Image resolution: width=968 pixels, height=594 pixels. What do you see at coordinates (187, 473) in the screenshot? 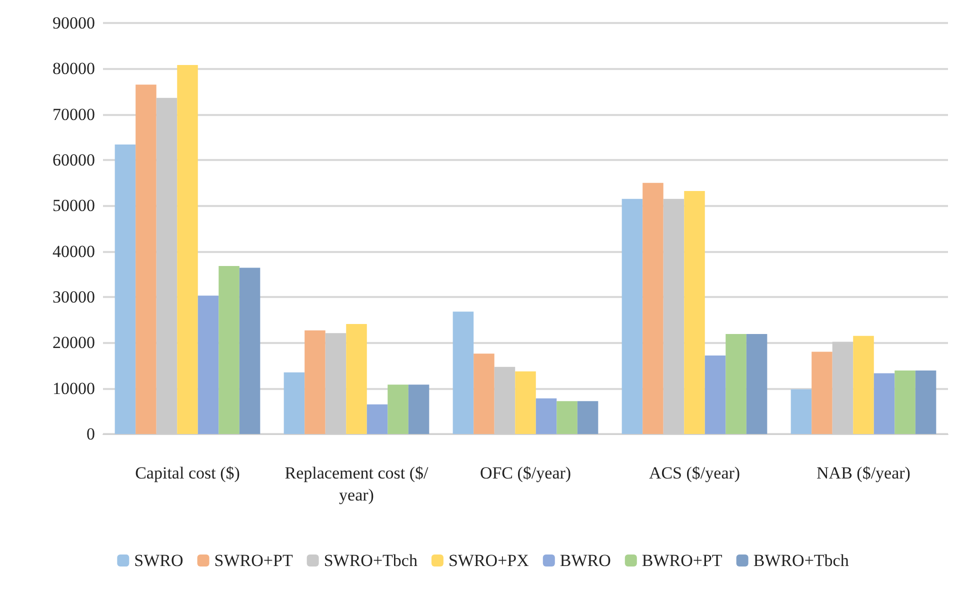
I see `x-tick-label: Capital cost ($)` at bounding box center [187, 473].